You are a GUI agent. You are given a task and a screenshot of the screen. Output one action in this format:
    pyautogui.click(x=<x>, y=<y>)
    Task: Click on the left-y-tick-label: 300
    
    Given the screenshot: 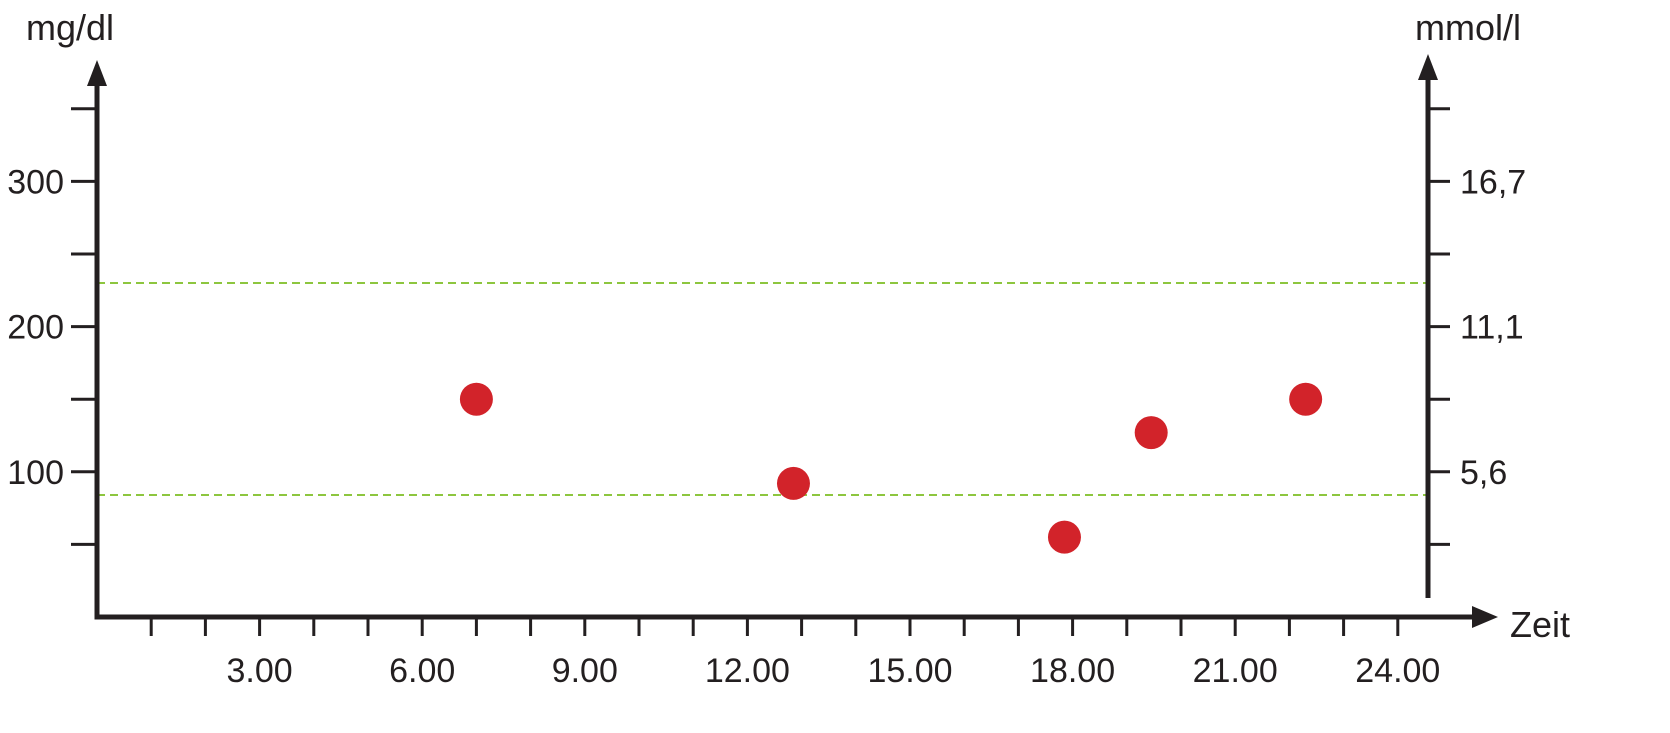 What is the action you would take?
    pyautogui.click(x=35, y=182)
    